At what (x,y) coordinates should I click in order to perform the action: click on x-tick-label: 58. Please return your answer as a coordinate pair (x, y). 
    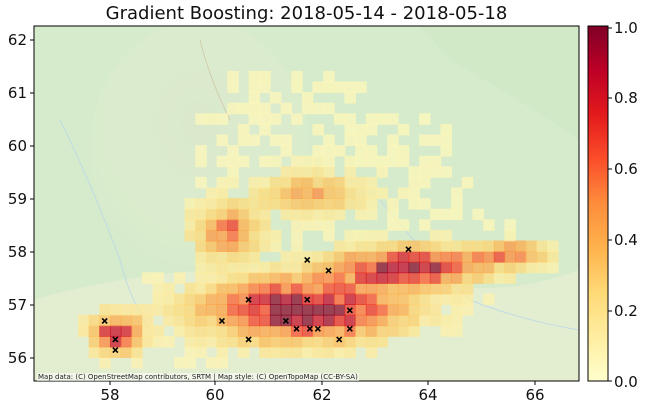
    Looking at the image, I should click on (109, 395).